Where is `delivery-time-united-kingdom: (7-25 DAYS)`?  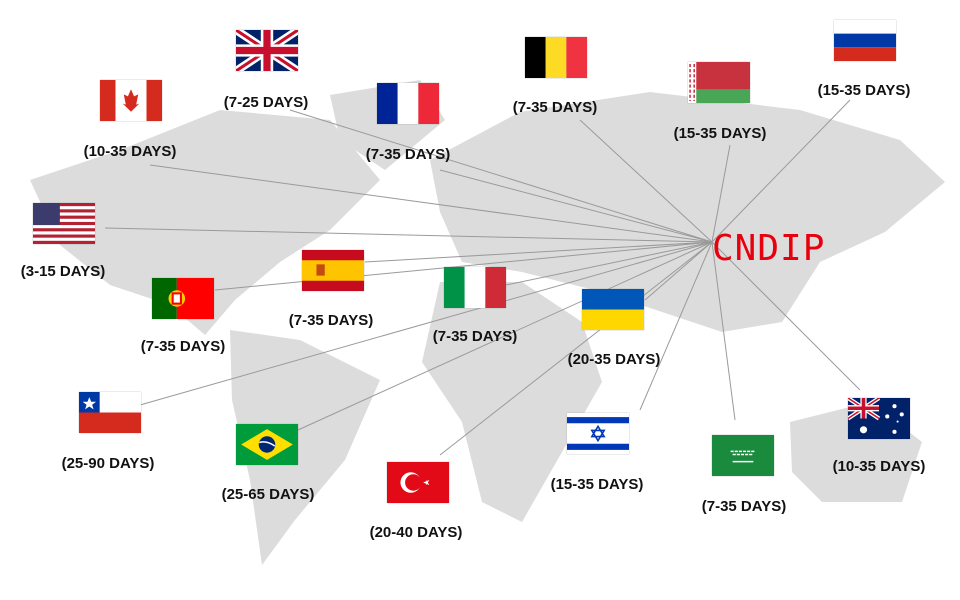 delivery-time-united-kingdom: (7-25 DAYS) is located at coordinates (266, 102).